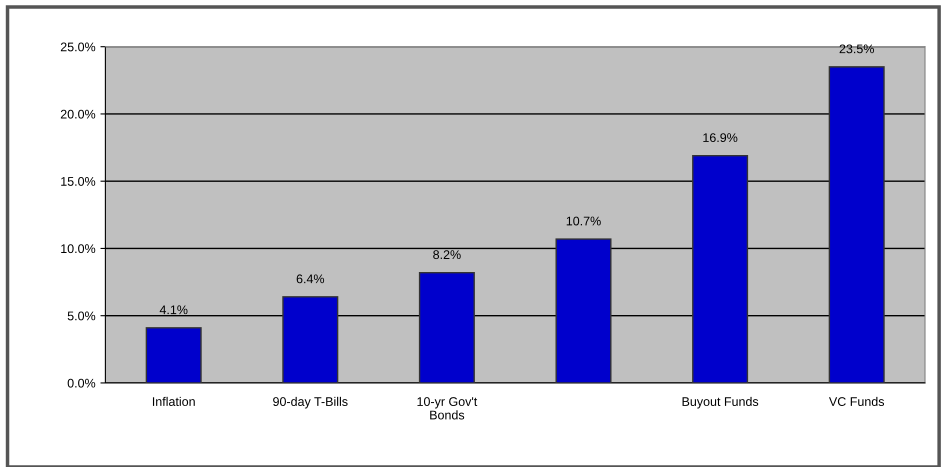 The height and width of the screenshot is (467, 941). What do you see at coordinates (174, 309) in the screenshot?
I see `data-label: 4.1%` at bounding box center [174, 309].